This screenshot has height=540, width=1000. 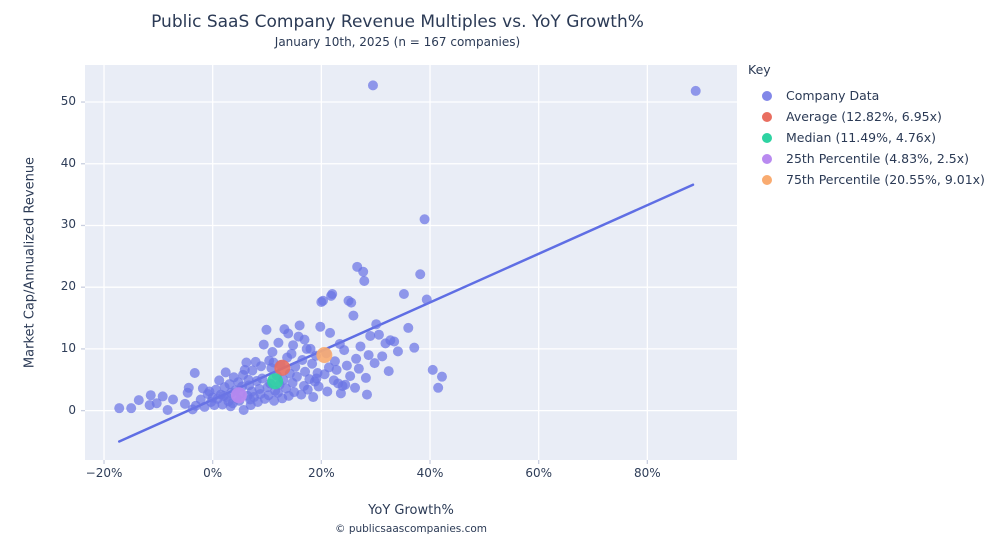 What do you see at coordinates (866, 116) in the screenshot?
I see `legend-item-average: Average (12.82%, 6.95x)` at bounding box center [866, 116].